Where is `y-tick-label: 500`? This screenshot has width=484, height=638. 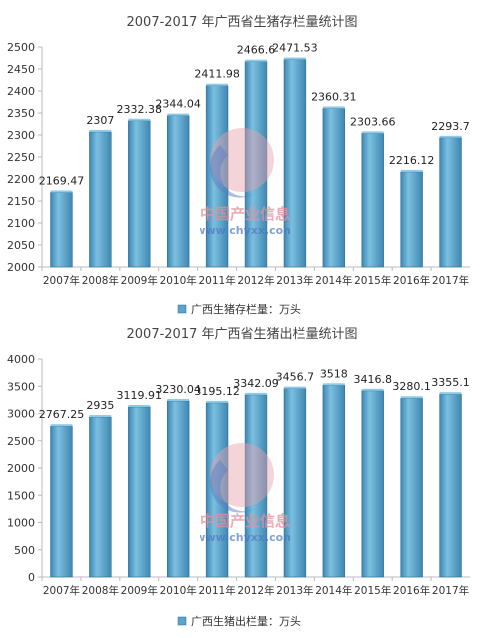
y-tick-label: 500 is located at coordinates (24, 550).